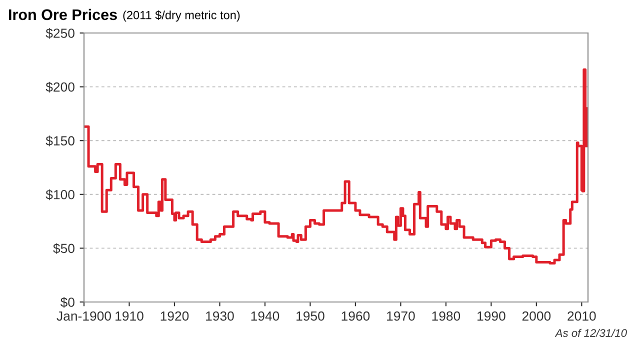 The width and height of the screenshot is (639, 344). I want to click on x-tick-label: 2010, so click(582, 316).